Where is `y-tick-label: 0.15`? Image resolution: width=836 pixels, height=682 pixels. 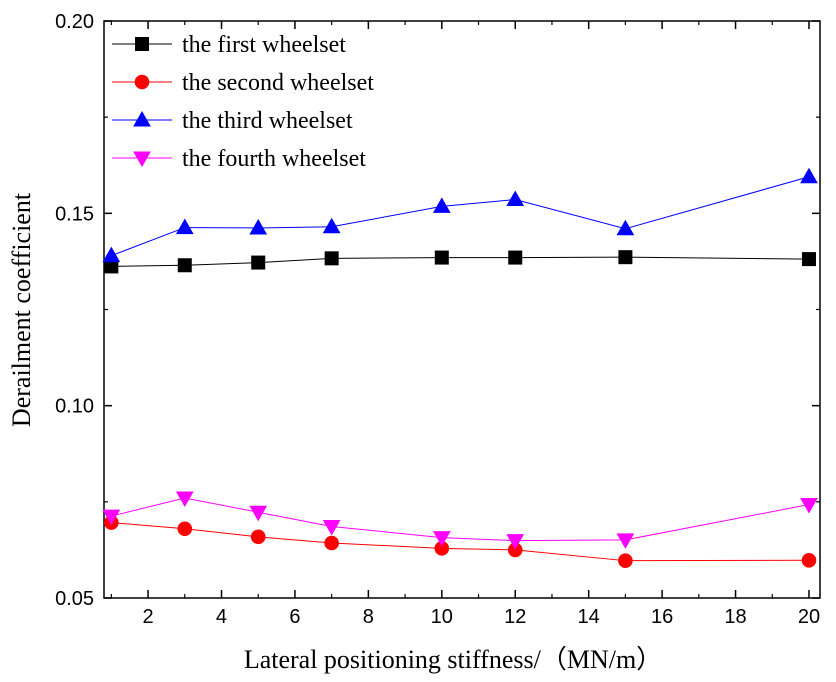 y-tick-label: 0.15 is located at coordinates (74, 214).